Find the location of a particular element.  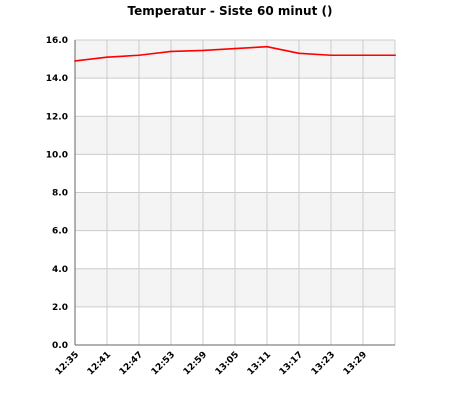

series-layer is located at coordinates (235, 53).